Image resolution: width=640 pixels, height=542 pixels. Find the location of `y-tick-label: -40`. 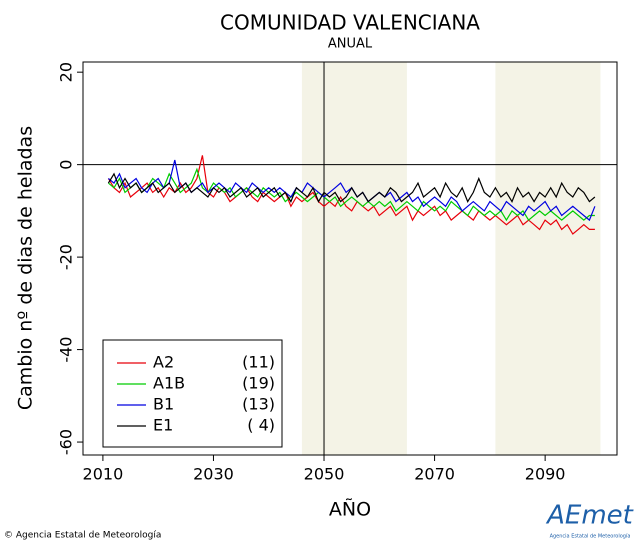

y-tick-label: -40 is located at coordinates (66, 350).